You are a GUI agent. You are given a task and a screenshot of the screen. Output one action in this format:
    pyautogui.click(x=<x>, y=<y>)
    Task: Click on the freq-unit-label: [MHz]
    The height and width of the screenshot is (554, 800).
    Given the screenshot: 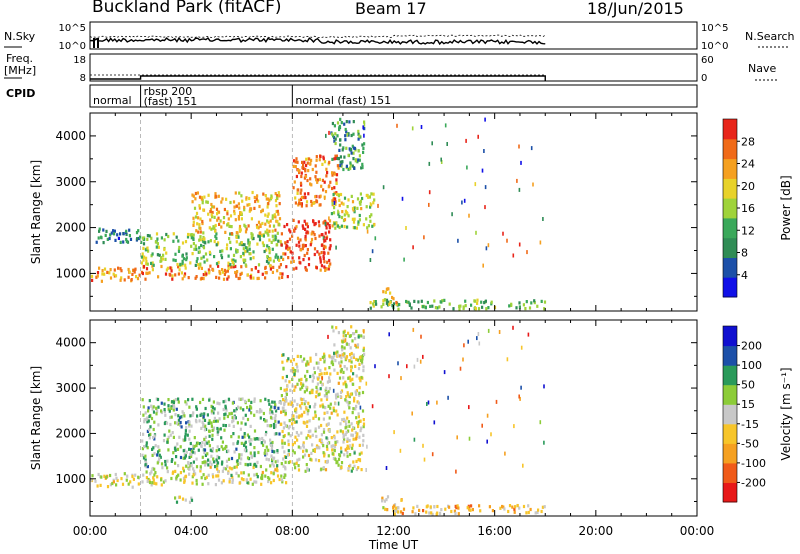 What is the action you would take?
    pyautogui.click(x=20, y=70)
    